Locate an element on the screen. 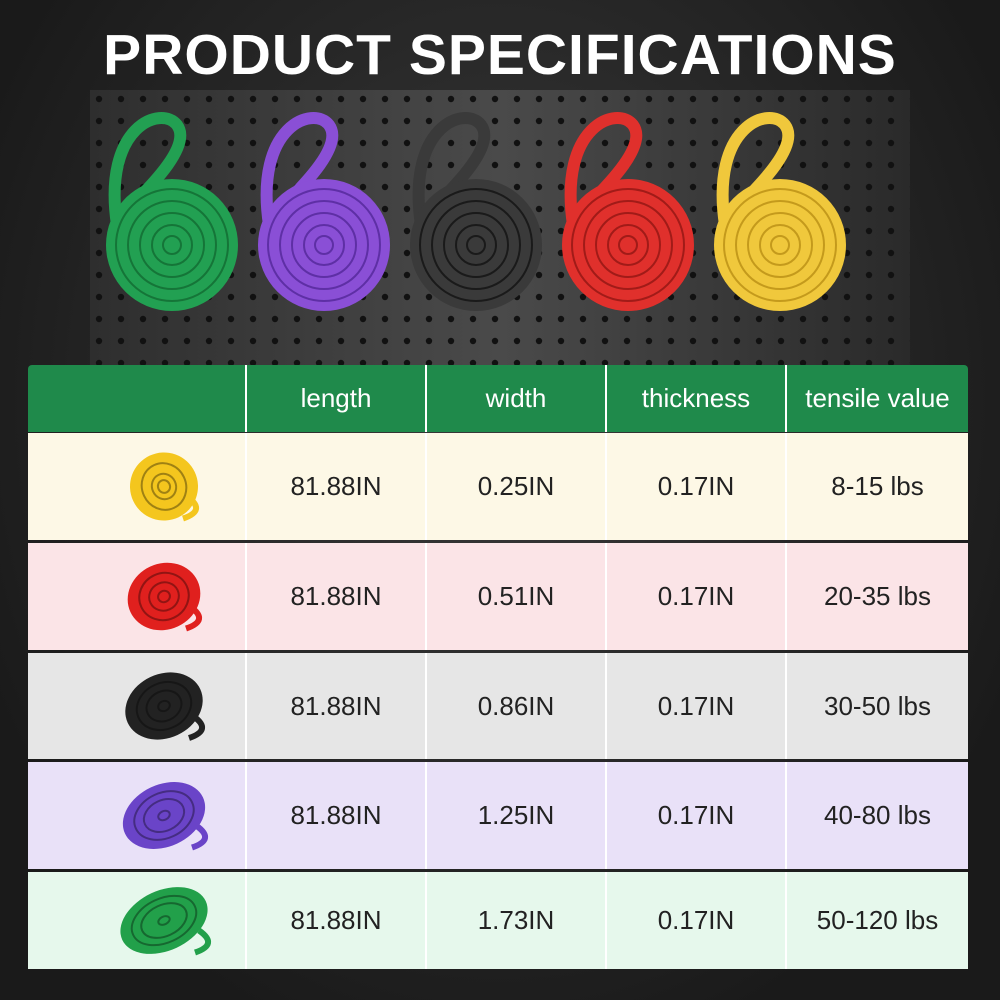 Image resolution: width=1000 pixels, height=1000 pixels. table-cell: 50-120 lbs is located at coordinates (876, 920).